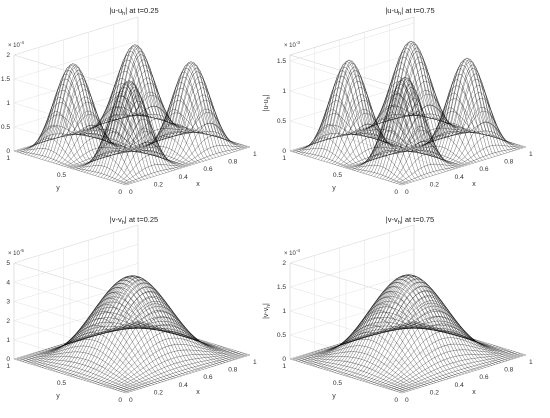 This screenshot has height=418, width=550. Describe the element at coordinates (409, 11) in the screenshot. I see `plot-title: |u-uh| at t=0.75` at that location.